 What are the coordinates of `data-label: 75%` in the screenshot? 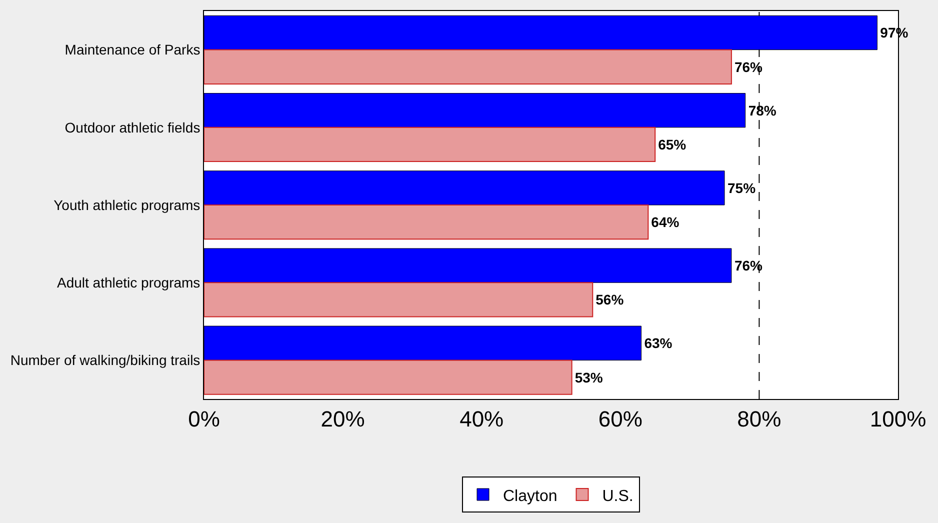 It's located at (742, 188).